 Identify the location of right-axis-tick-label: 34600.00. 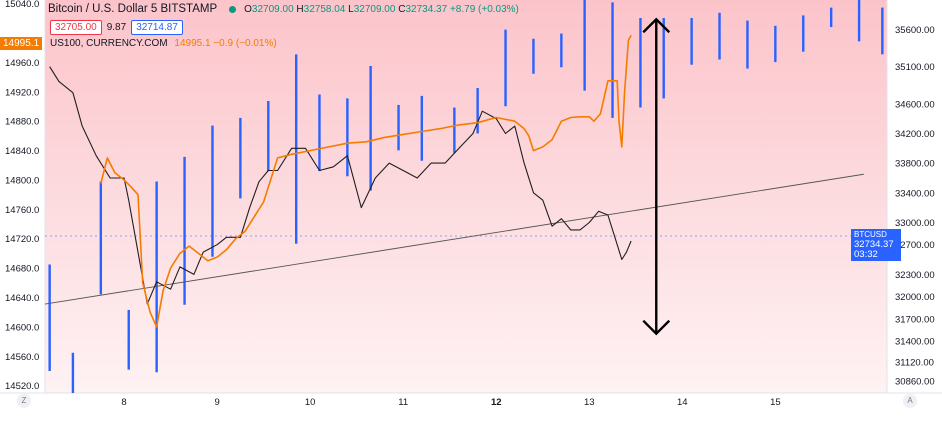
(915, 104).